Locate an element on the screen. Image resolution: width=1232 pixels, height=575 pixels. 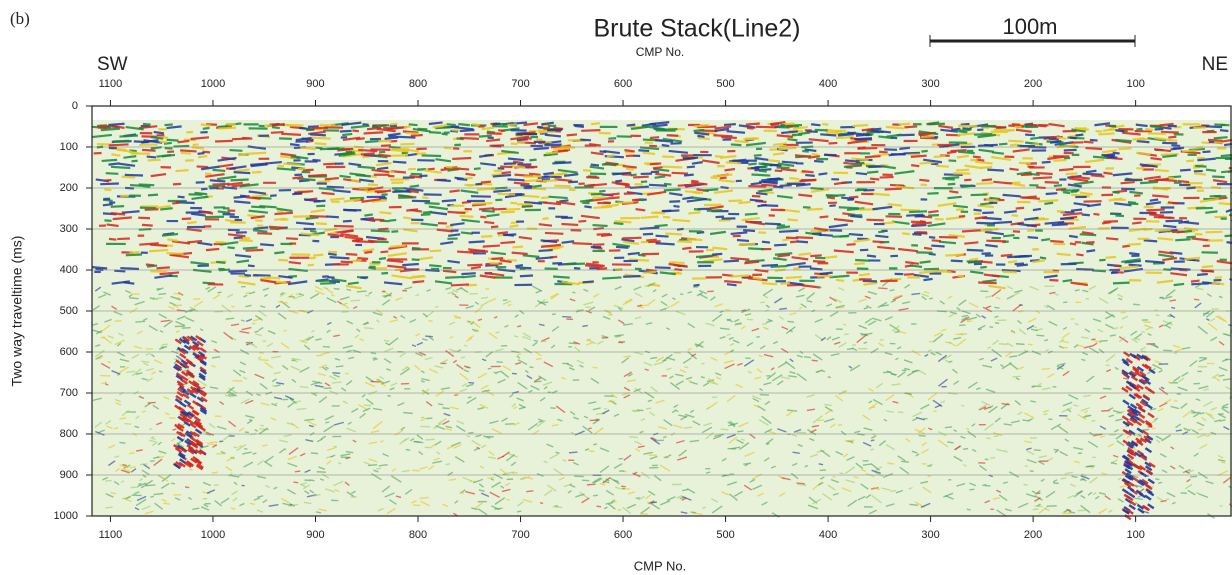
panel-label: (b) is located at coordinates (20, 18).